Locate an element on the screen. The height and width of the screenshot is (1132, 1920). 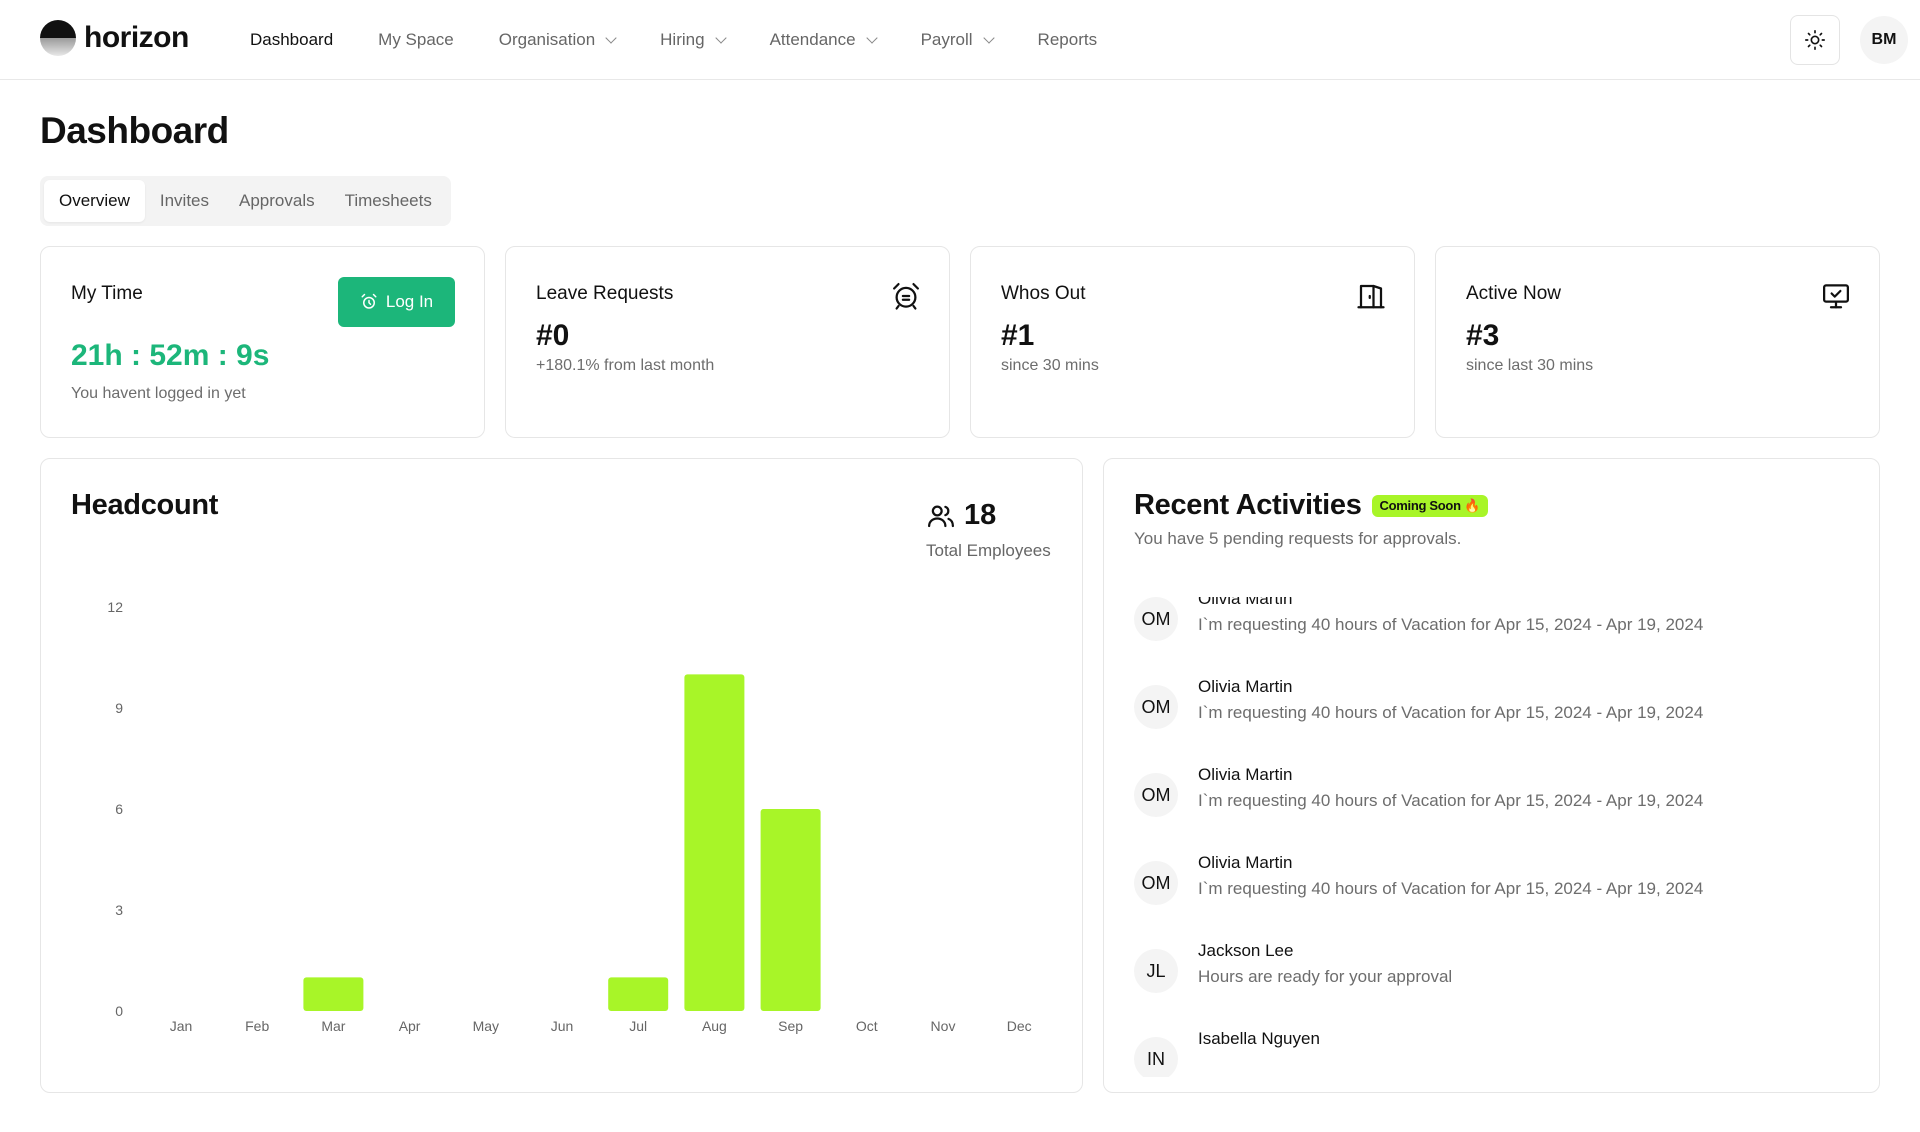
stat-value: #1 is located at coordinates (1018, 335).